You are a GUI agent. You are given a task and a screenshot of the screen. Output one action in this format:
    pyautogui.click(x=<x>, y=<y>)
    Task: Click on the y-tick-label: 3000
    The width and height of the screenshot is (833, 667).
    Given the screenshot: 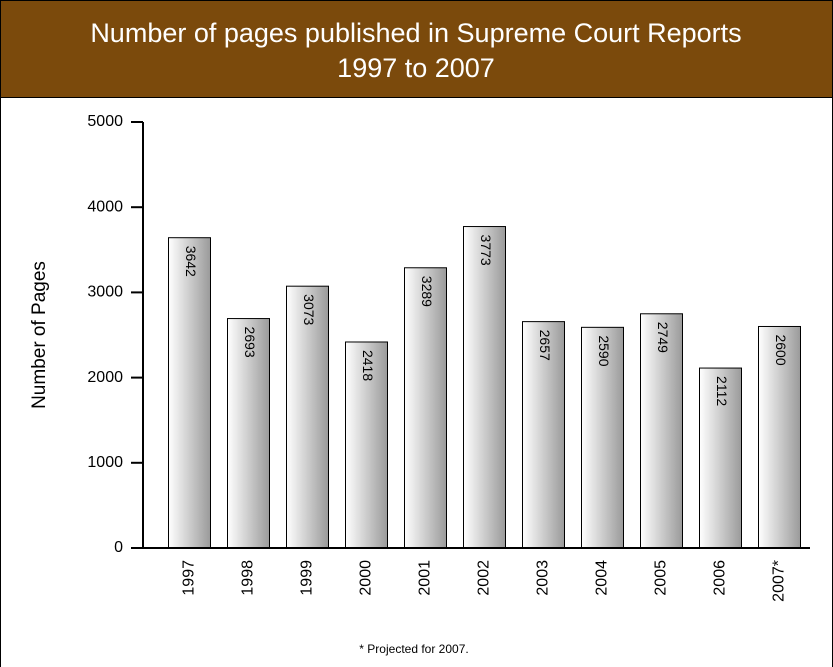 What is the action you would take?
    pyautogui.click(x=105, y=292)
    